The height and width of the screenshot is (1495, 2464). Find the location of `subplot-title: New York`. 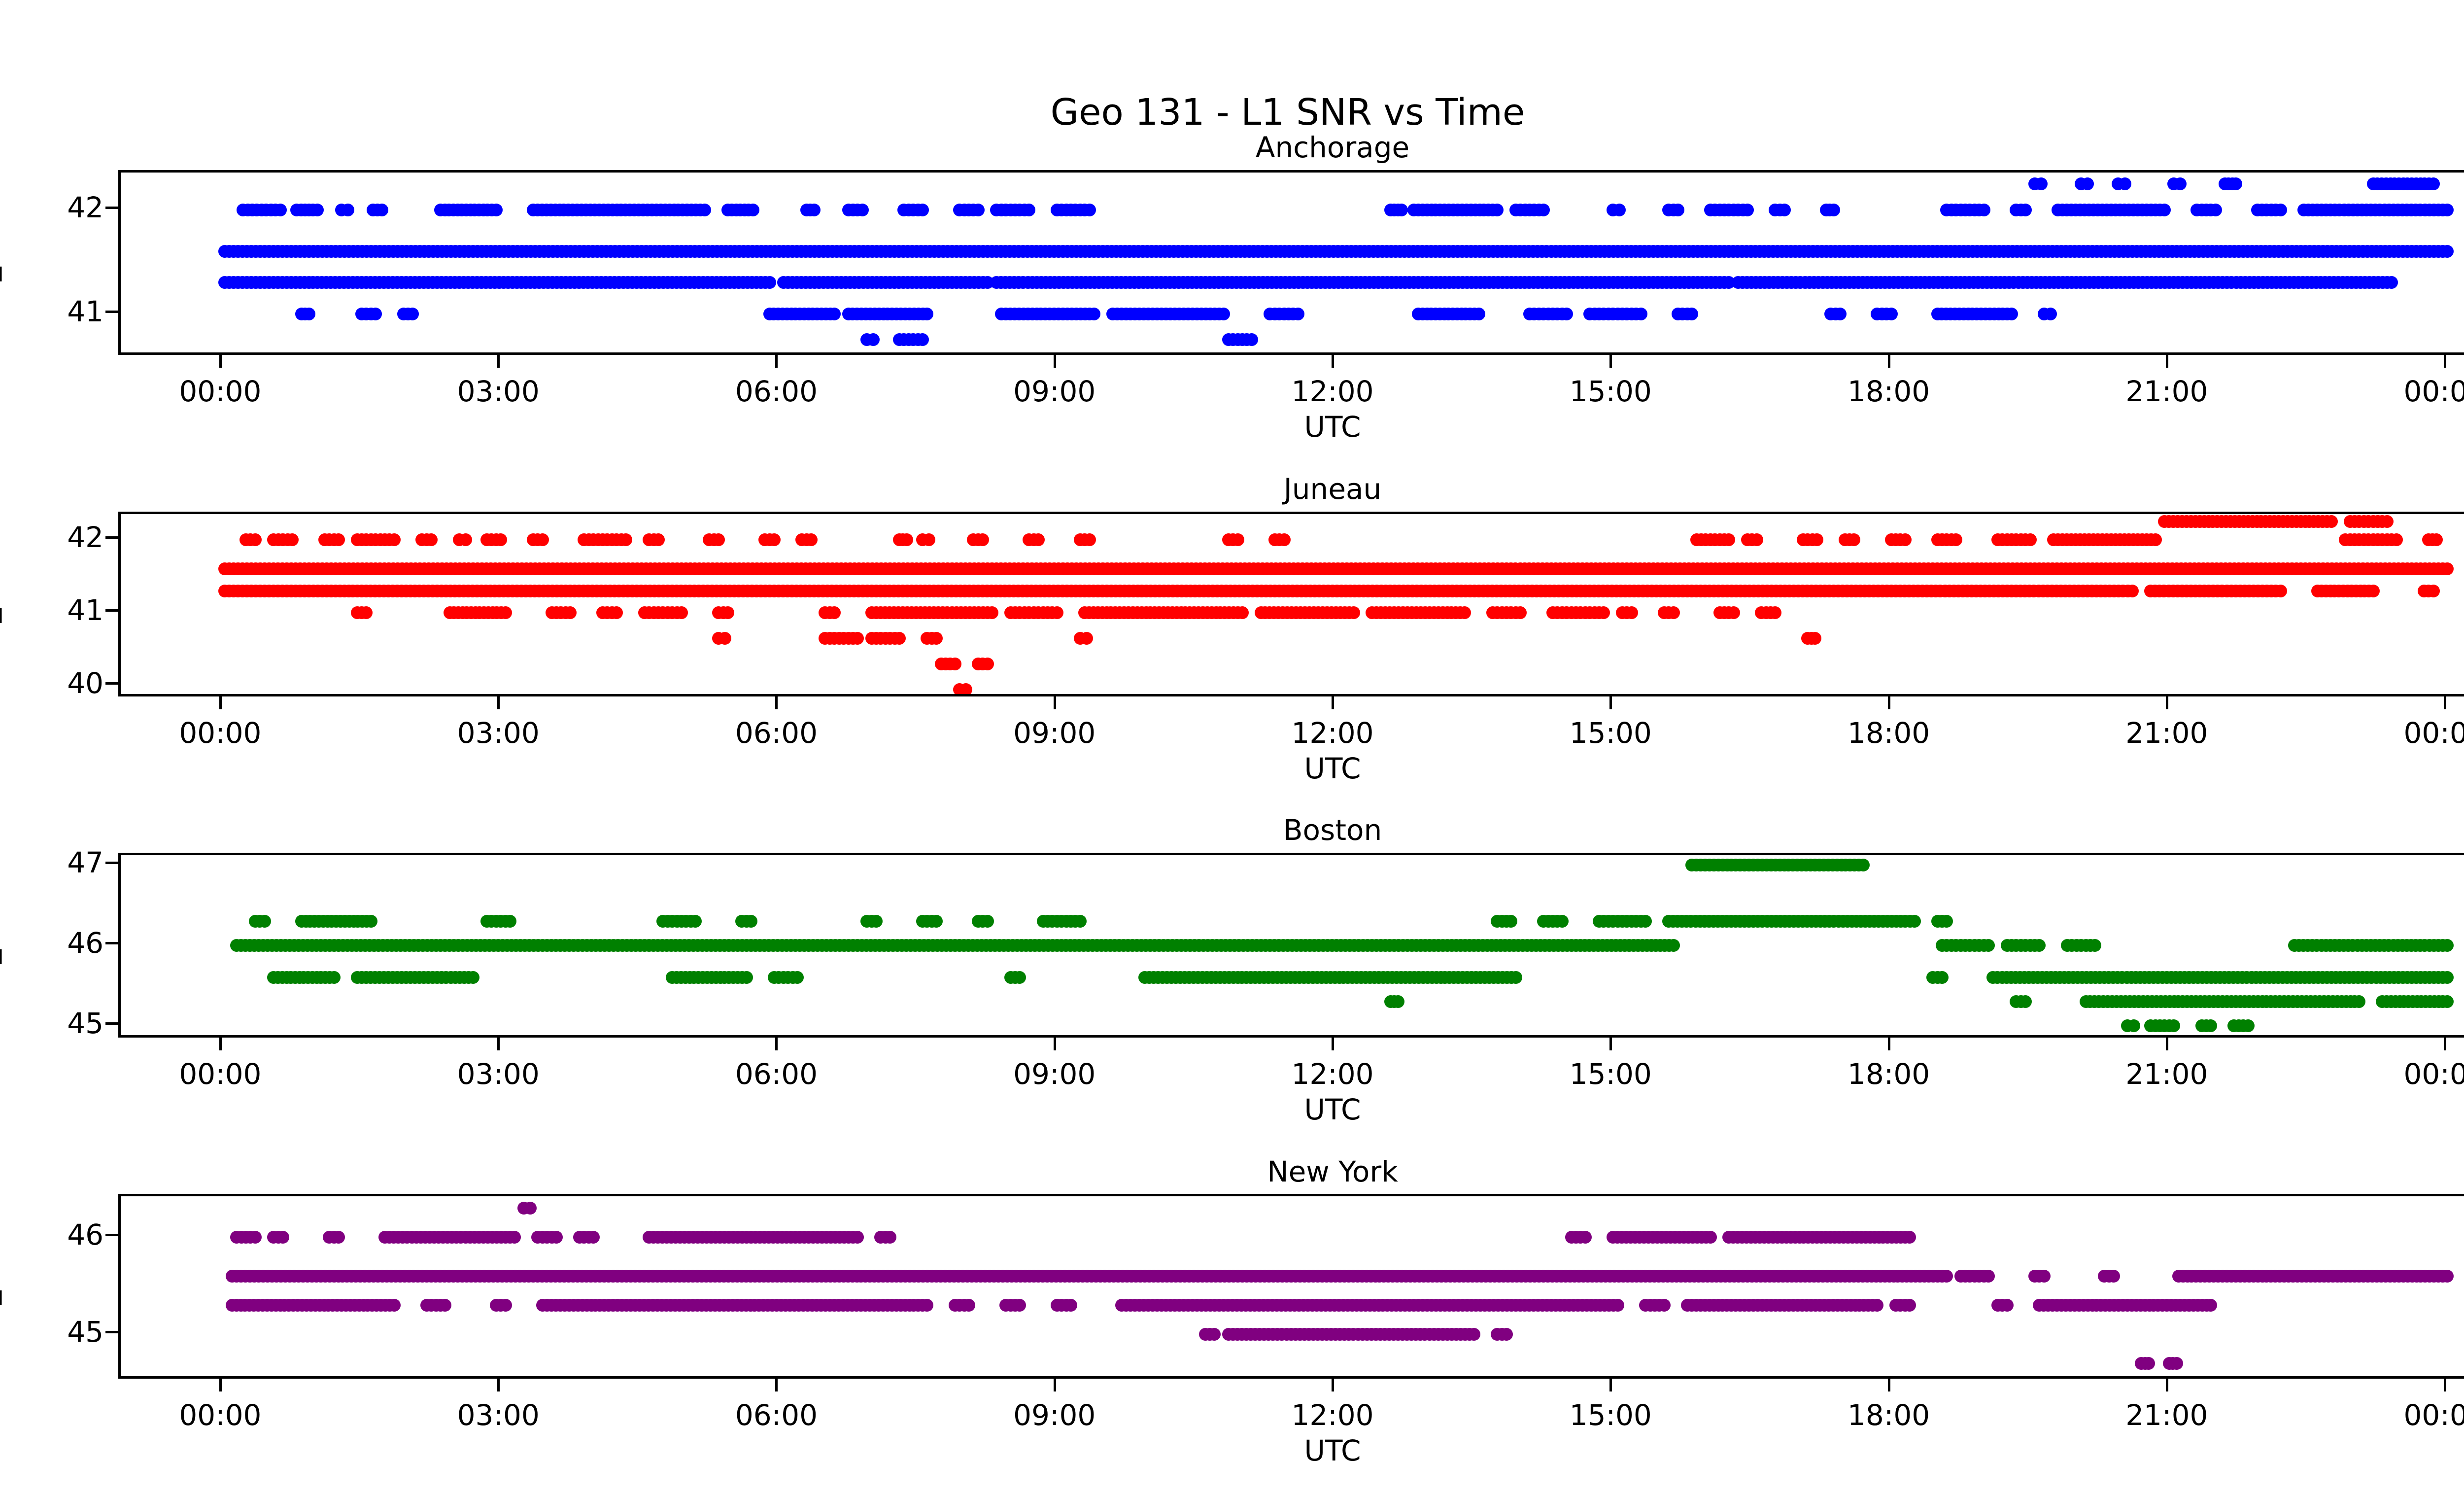

subplot-title: New York is located at coordinates (1332, 1171).